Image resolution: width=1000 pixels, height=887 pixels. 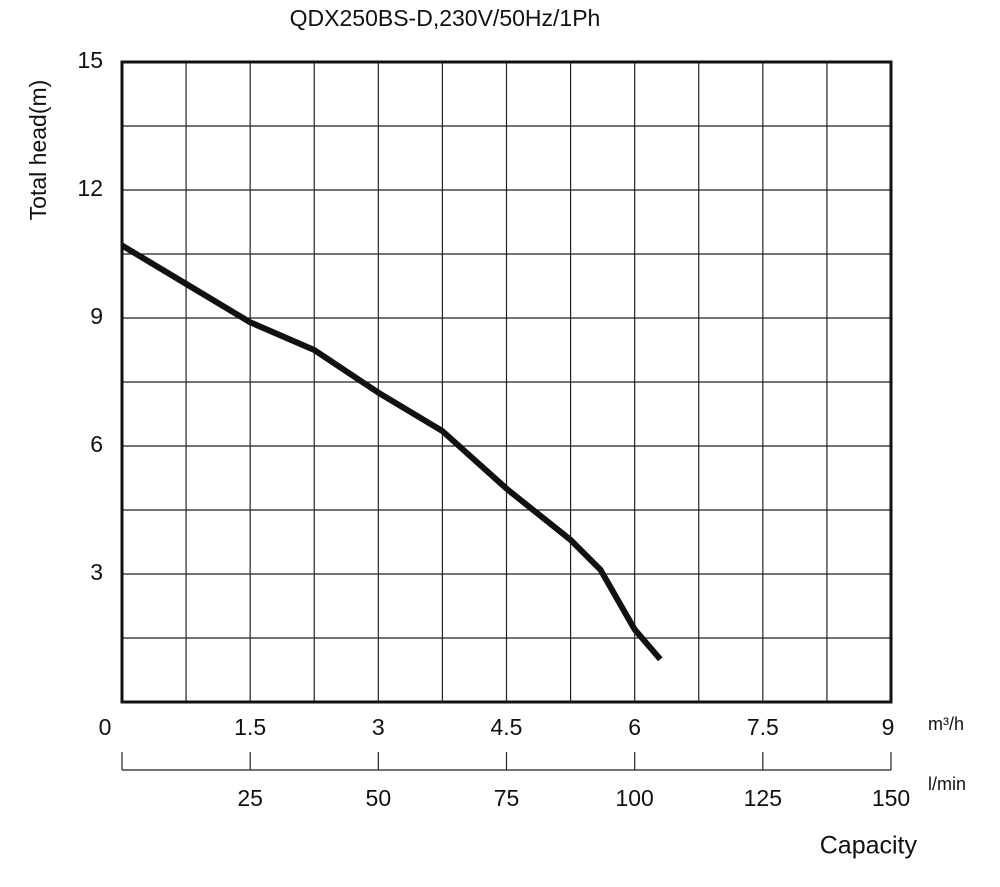 What do you see at coordinates (869, 846) in the screenshot?
I see `x-axis-label: Capacity` at bounding box center [869, 846].